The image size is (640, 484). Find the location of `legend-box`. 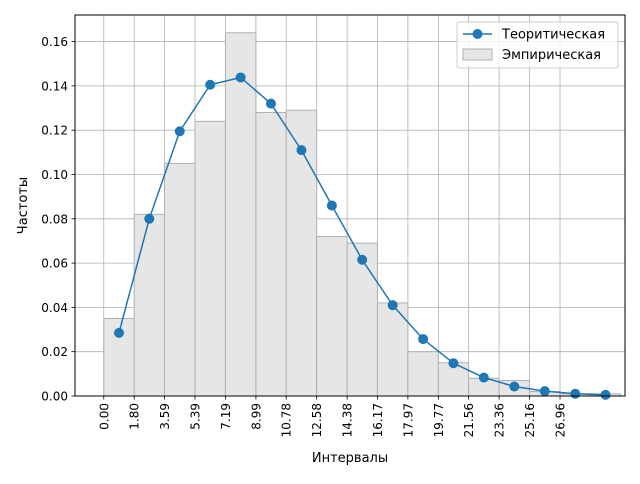

legend-box is located at coordinates (537, 45).